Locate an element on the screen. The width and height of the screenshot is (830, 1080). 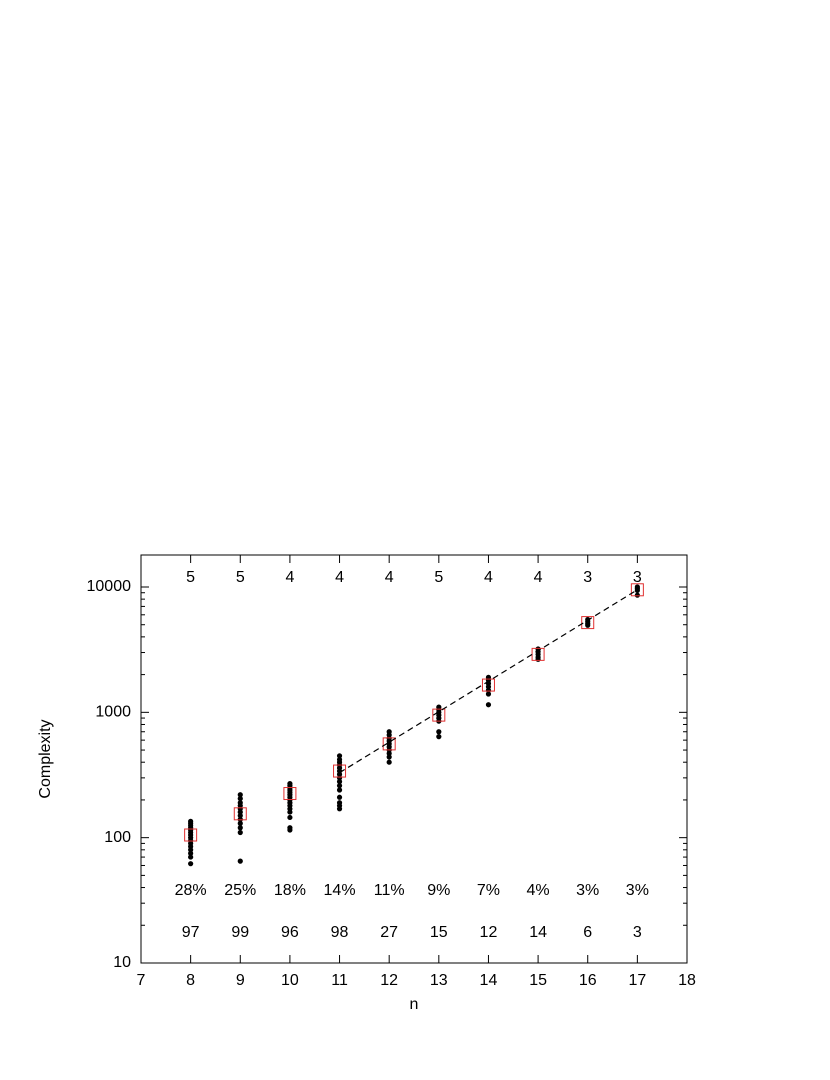
bottom-count: 27 is located at coordinates (389, 932).